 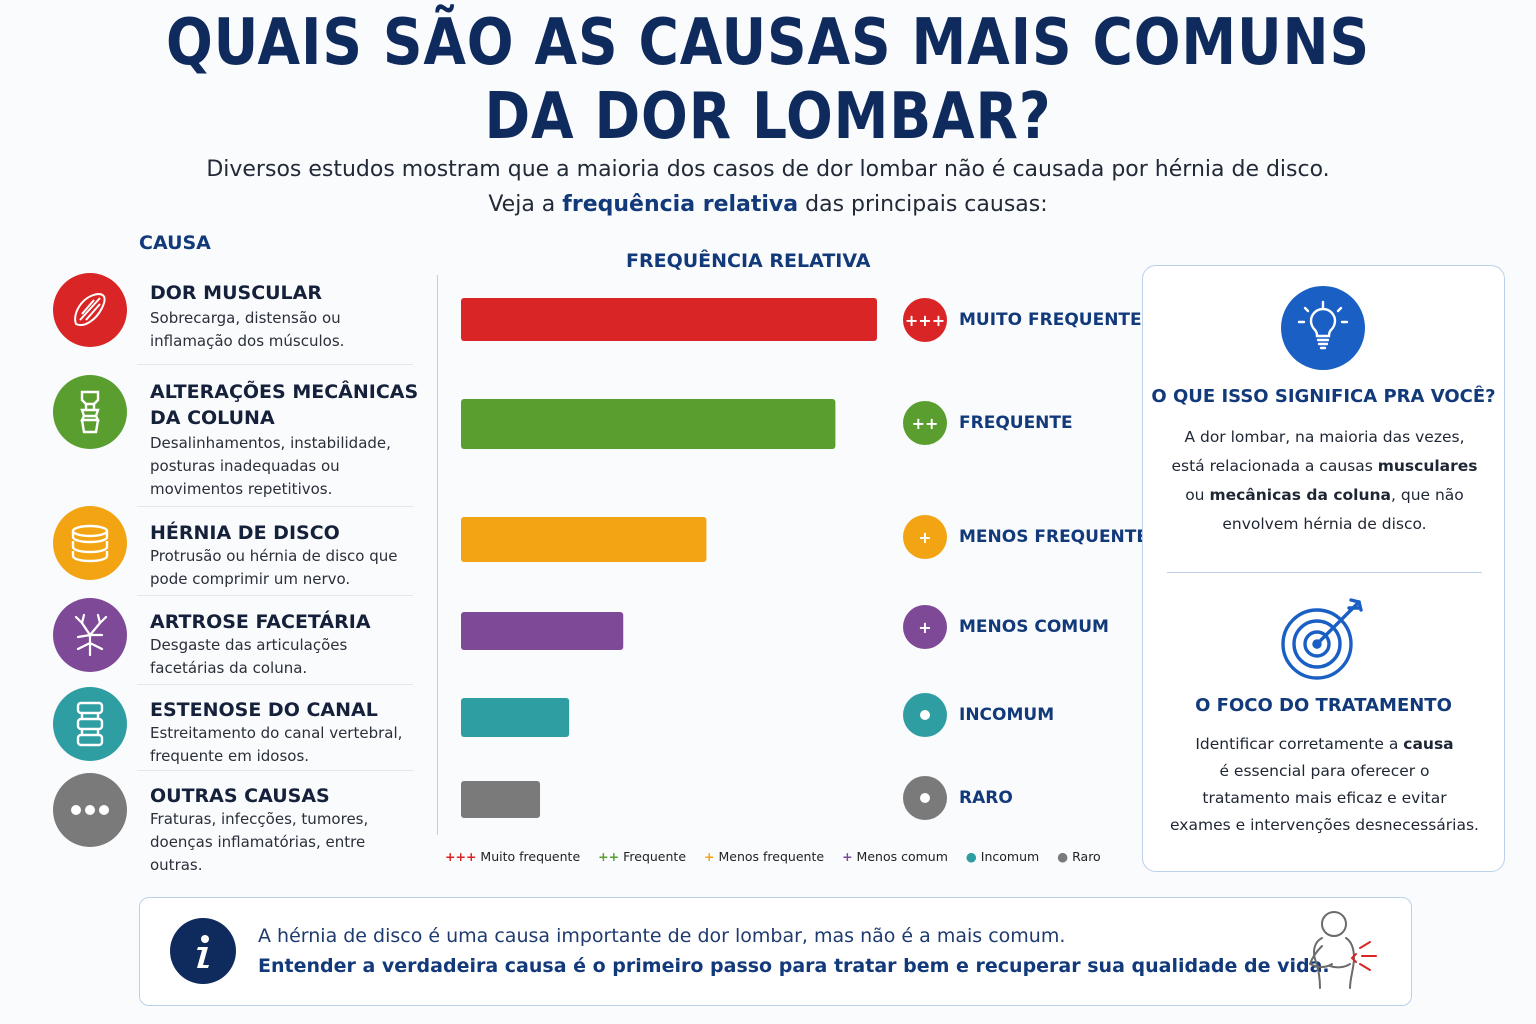 I want to click on panel-divider, so click(x=1324, y=572).